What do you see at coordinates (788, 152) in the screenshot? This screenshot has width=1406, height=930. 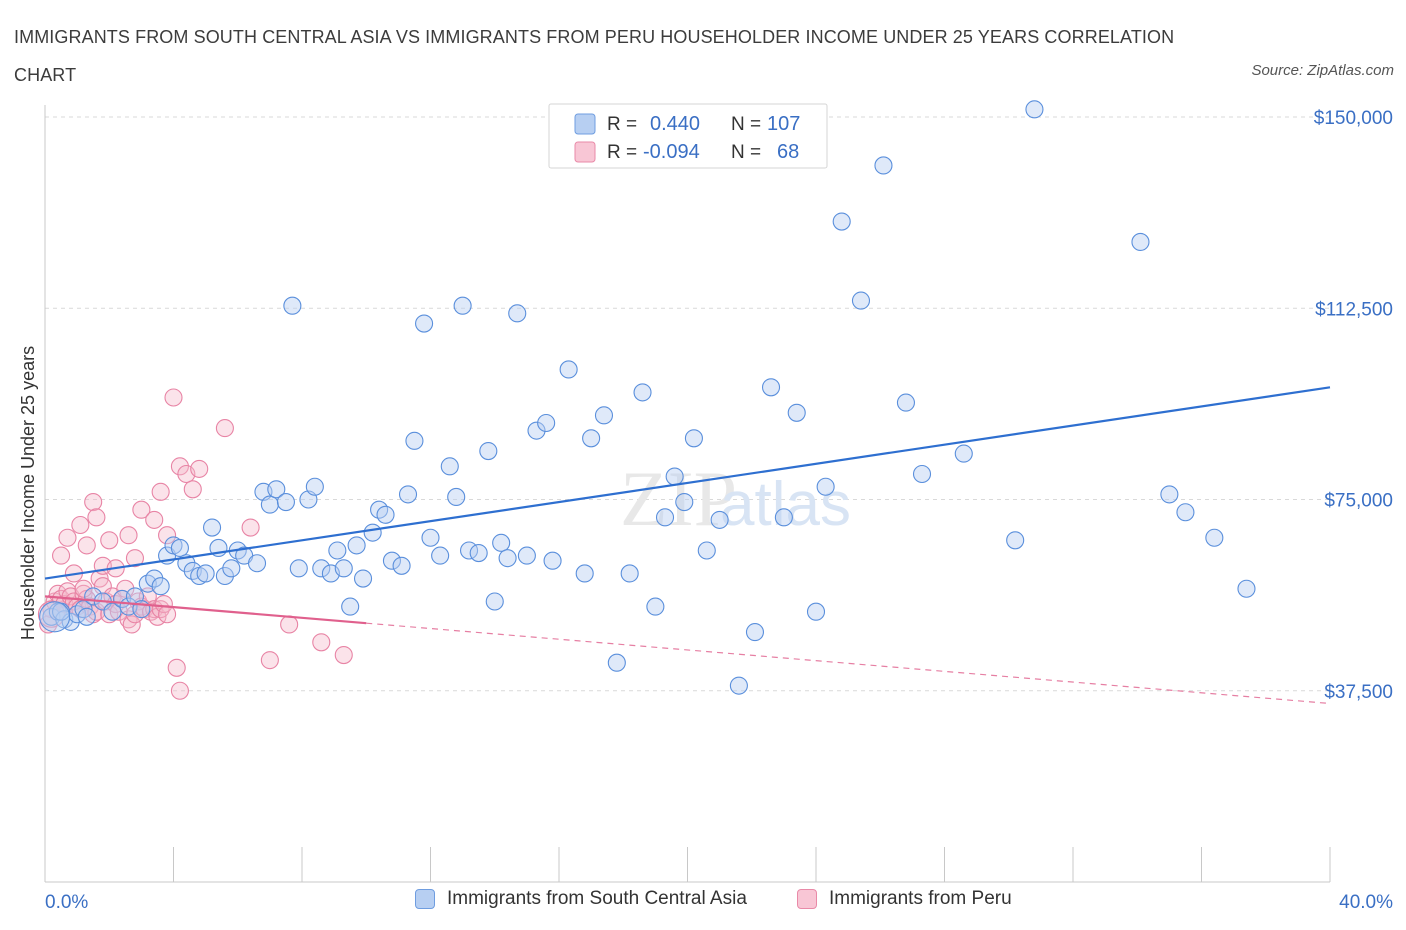 I see `legend-n-value-pink: 68` at bounding box center [788, 152].